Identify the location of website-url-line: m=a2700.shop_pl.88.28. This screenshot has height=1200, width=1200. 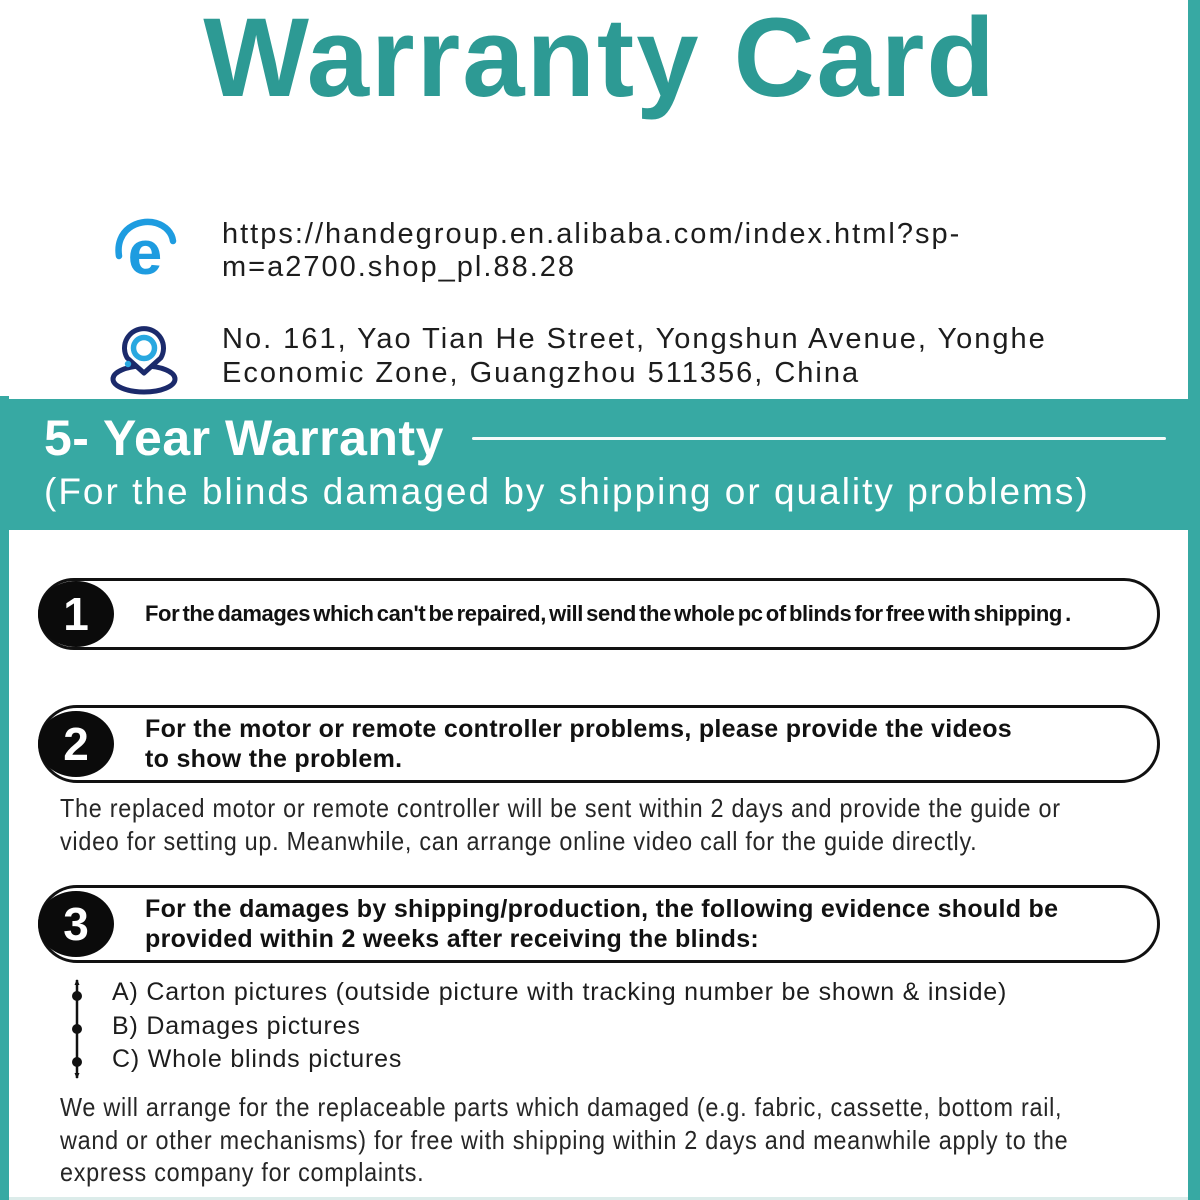
(399, 267).